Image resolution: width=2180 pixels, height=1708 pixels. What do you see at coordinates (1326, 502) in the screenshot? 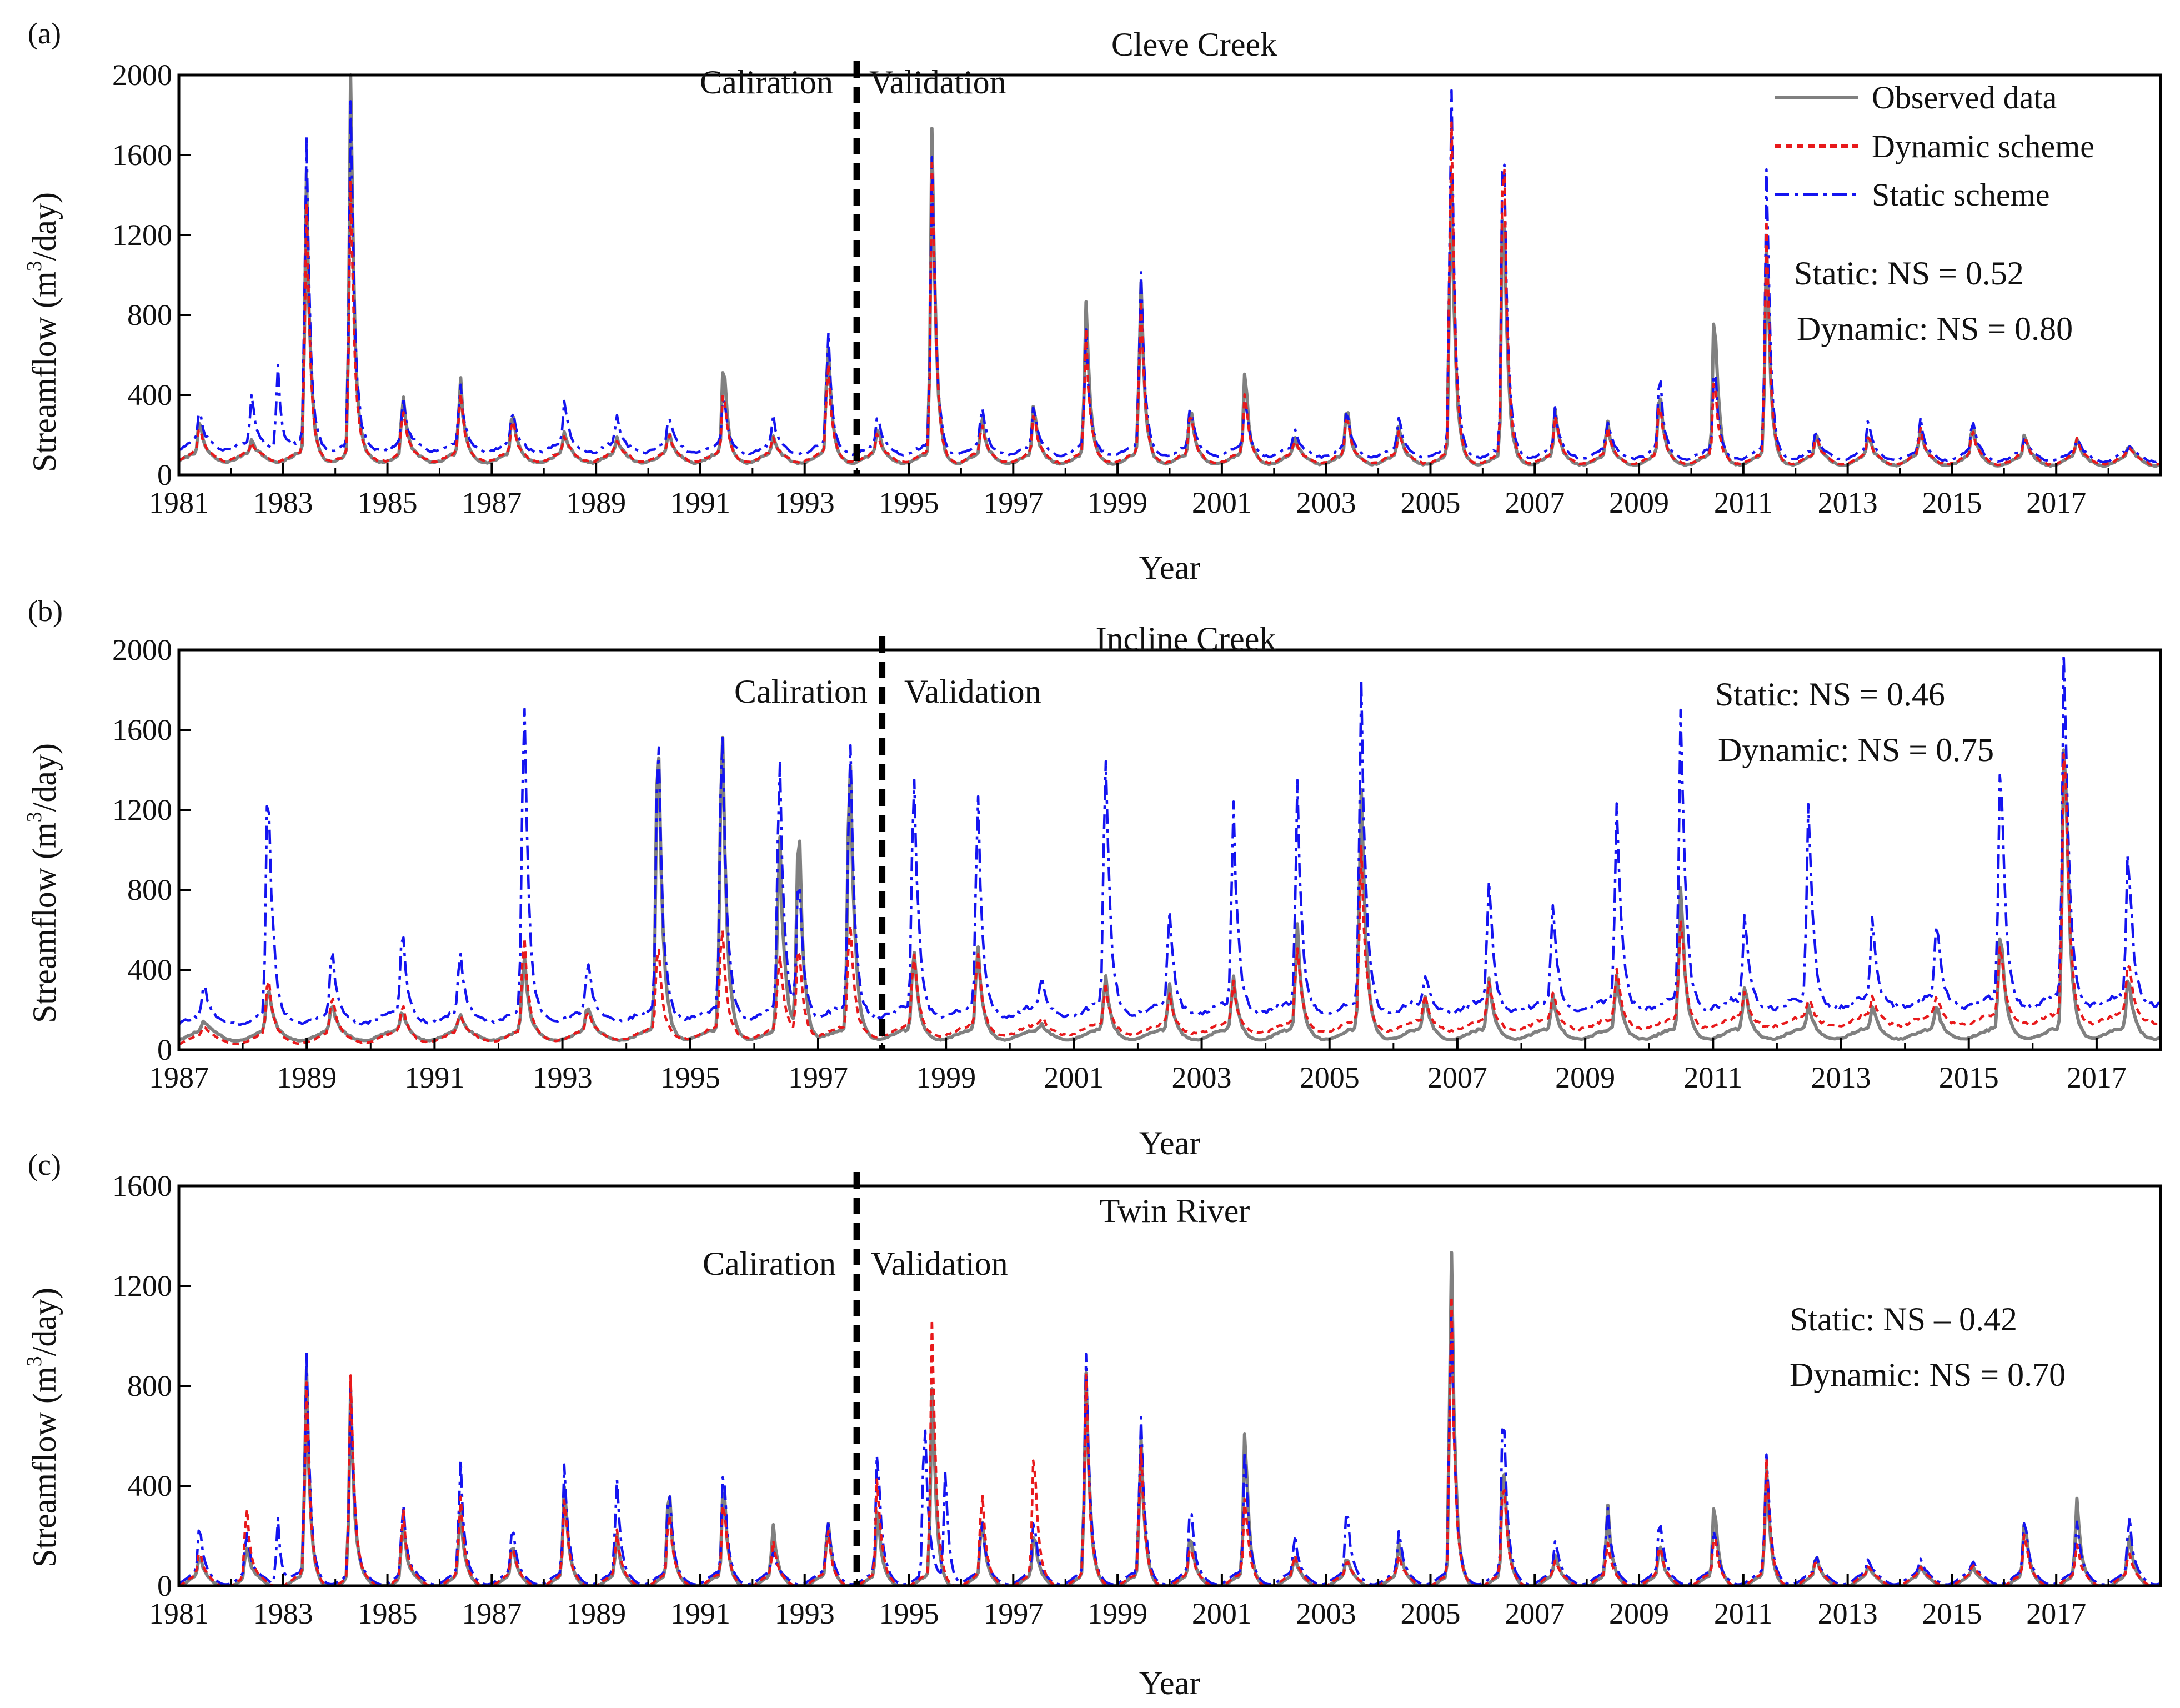
I see `x-tick-label: 2003` at bounding box center [1326, 502].